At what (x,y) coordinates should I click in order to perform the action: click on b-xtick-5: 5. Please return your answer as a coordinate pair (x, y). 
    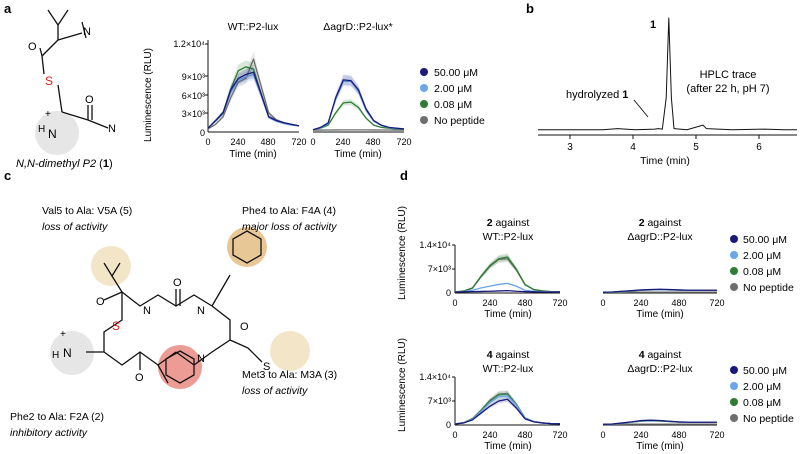
    Looking at the image, I should click on (696, 147).